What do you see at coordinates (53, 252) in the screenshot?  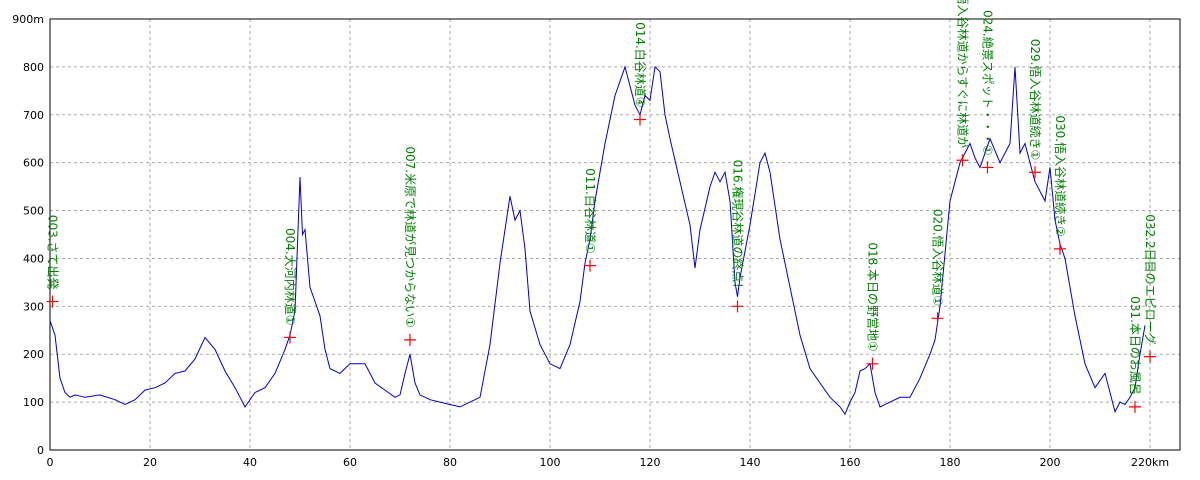 I see `waypoint-label: 003.さて出発` at bounding box center [53, 252].